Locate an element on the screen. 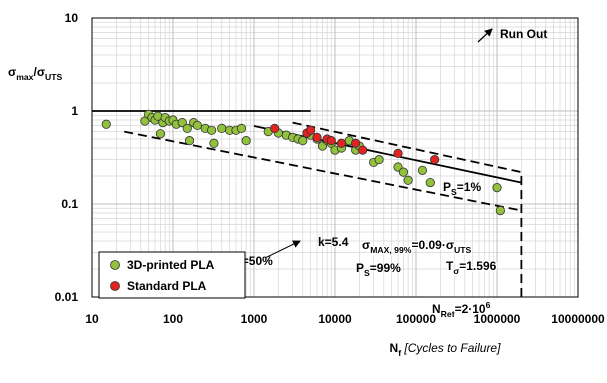 The image size is (607, 383). x-tick-label: 10 is located at coordinates (92, 319).